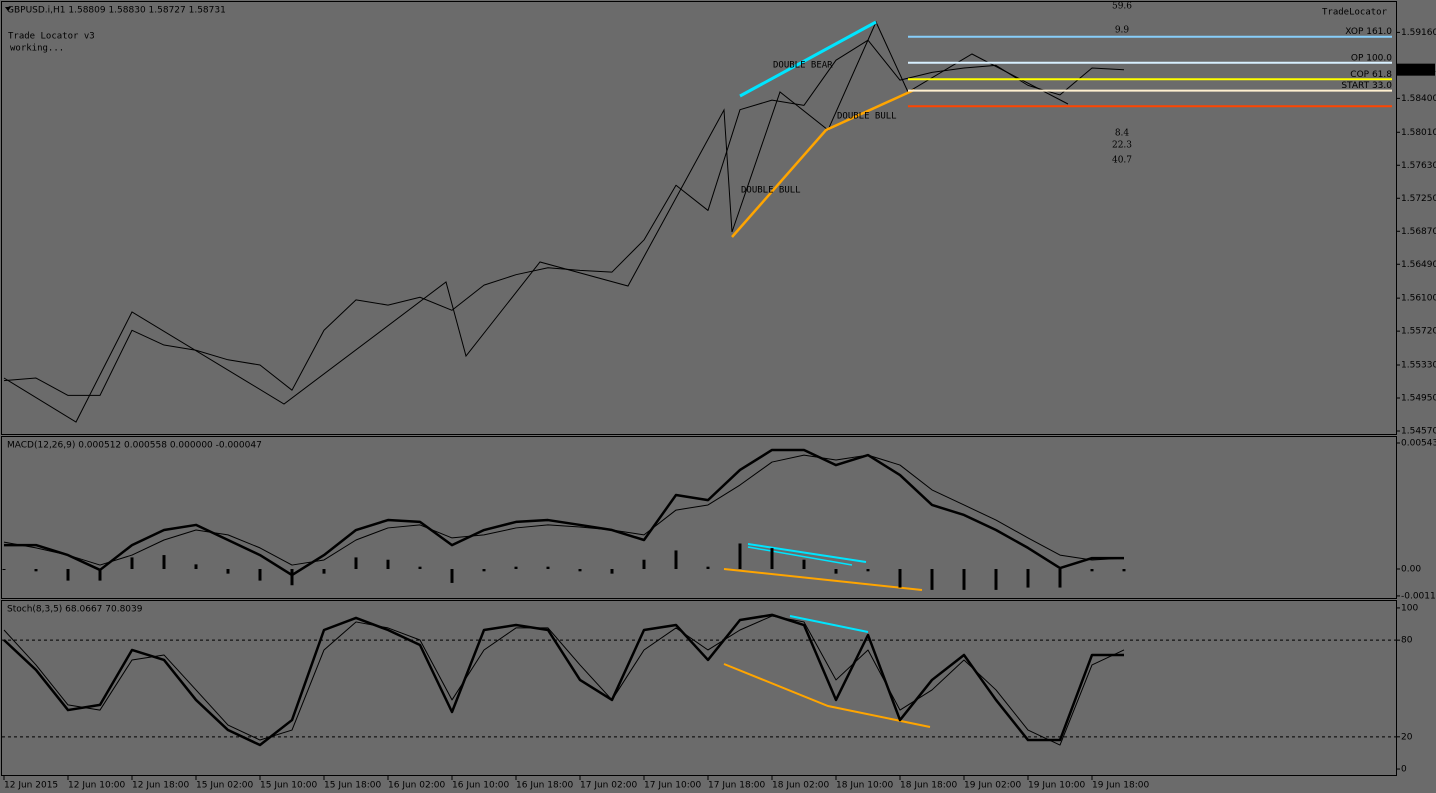 This screenshot has height=793, width=1436. I want to click on panel-title: Stoch(8,3,5) 68.0667 70.8039, so click(75, 610).